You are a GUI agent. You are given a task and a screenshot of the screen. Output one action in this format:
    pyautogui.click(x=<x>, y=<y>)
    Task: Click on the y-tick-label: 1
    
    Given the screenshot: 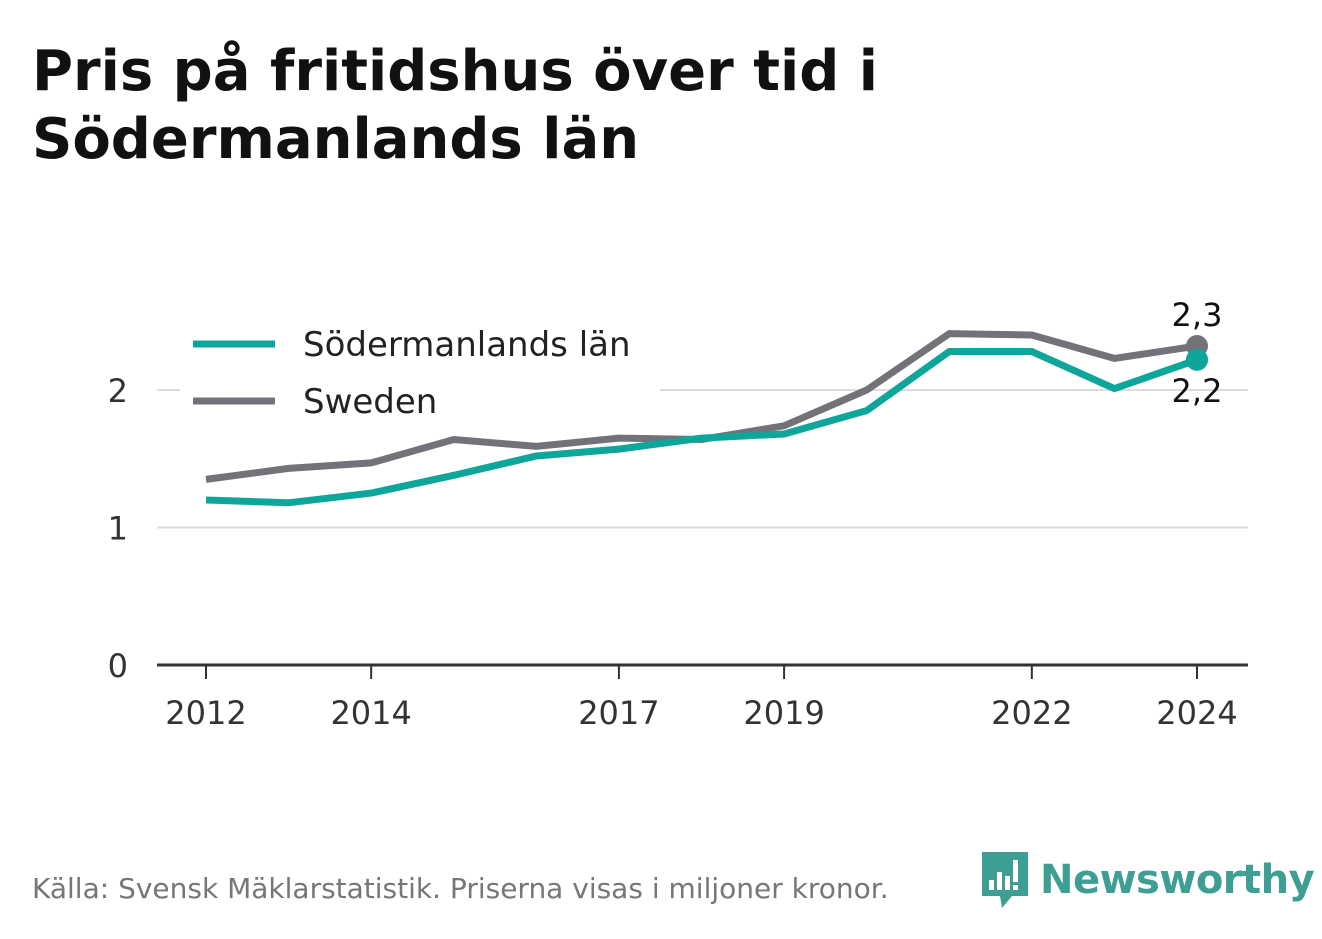 What is the action you would take?
    pyautogui.click(x=118, y=529)
    